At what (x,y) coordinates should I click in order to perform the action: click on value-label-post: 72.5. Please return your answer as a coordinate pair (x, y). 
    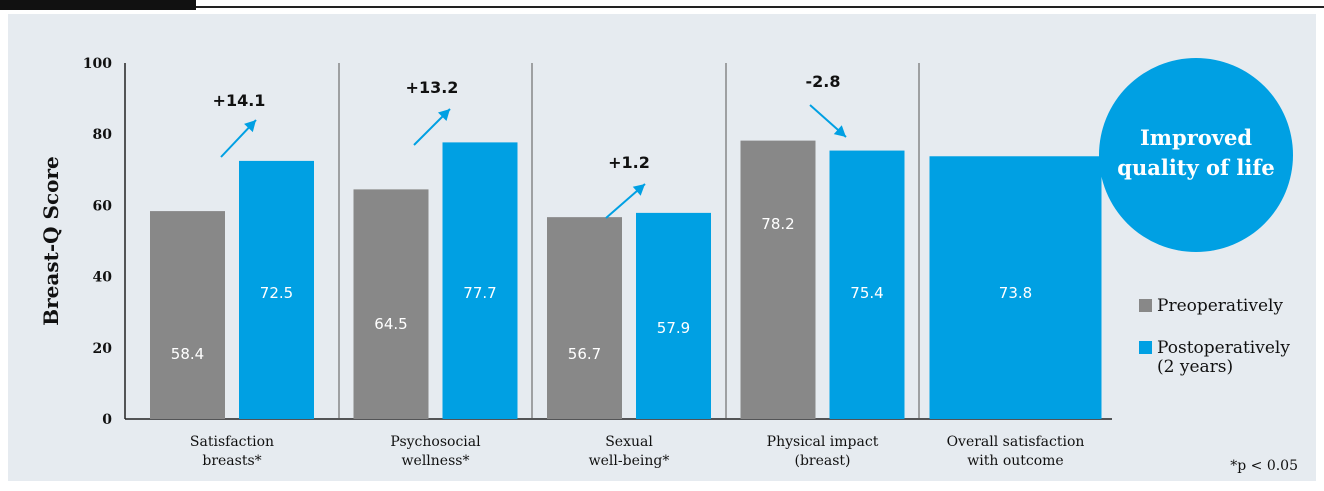
    Looking at the image, I should click on (276, 293).